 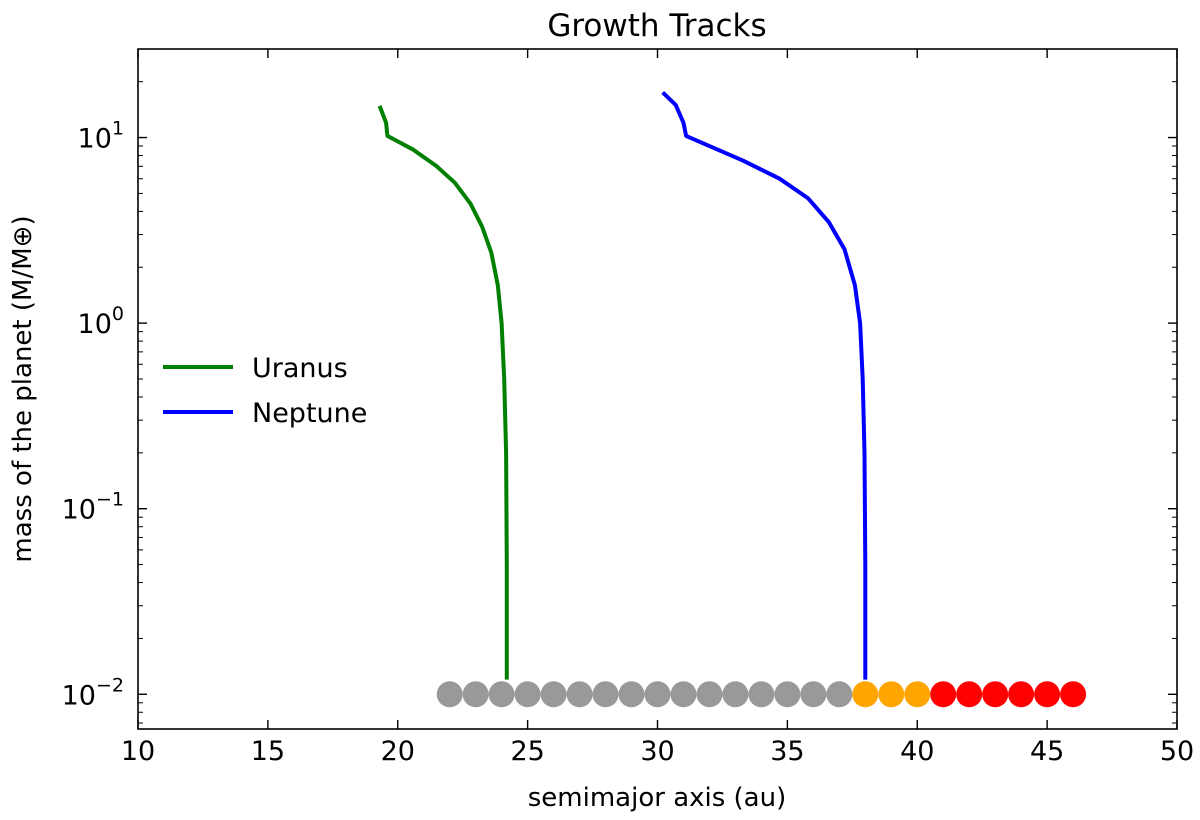 I want to click on x-tick-label: 15, so click(x=268, y=751).